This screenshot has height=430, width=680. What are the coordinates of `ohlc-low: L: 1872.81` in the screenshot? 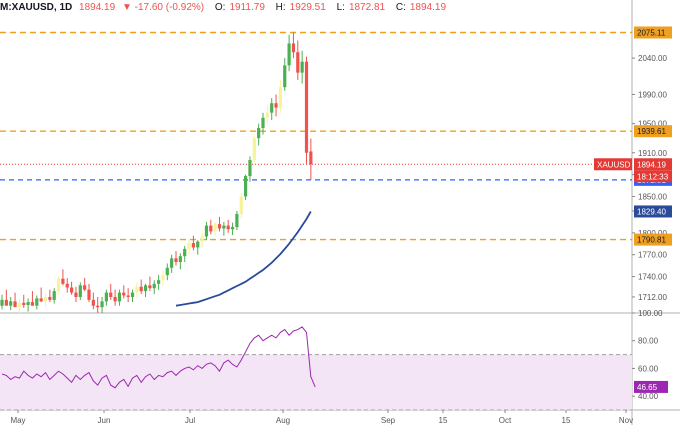 It's located at (363, 7).